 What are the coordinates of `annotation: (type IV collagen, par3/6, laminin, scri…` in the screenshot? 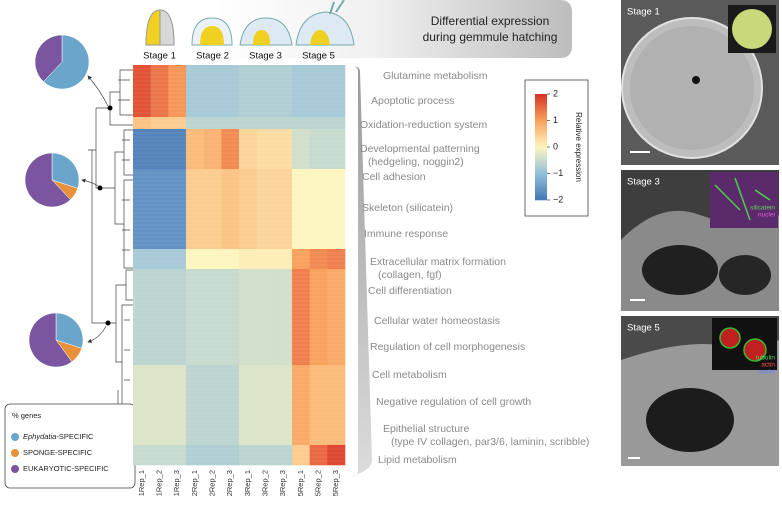 It's located at (490, 442).